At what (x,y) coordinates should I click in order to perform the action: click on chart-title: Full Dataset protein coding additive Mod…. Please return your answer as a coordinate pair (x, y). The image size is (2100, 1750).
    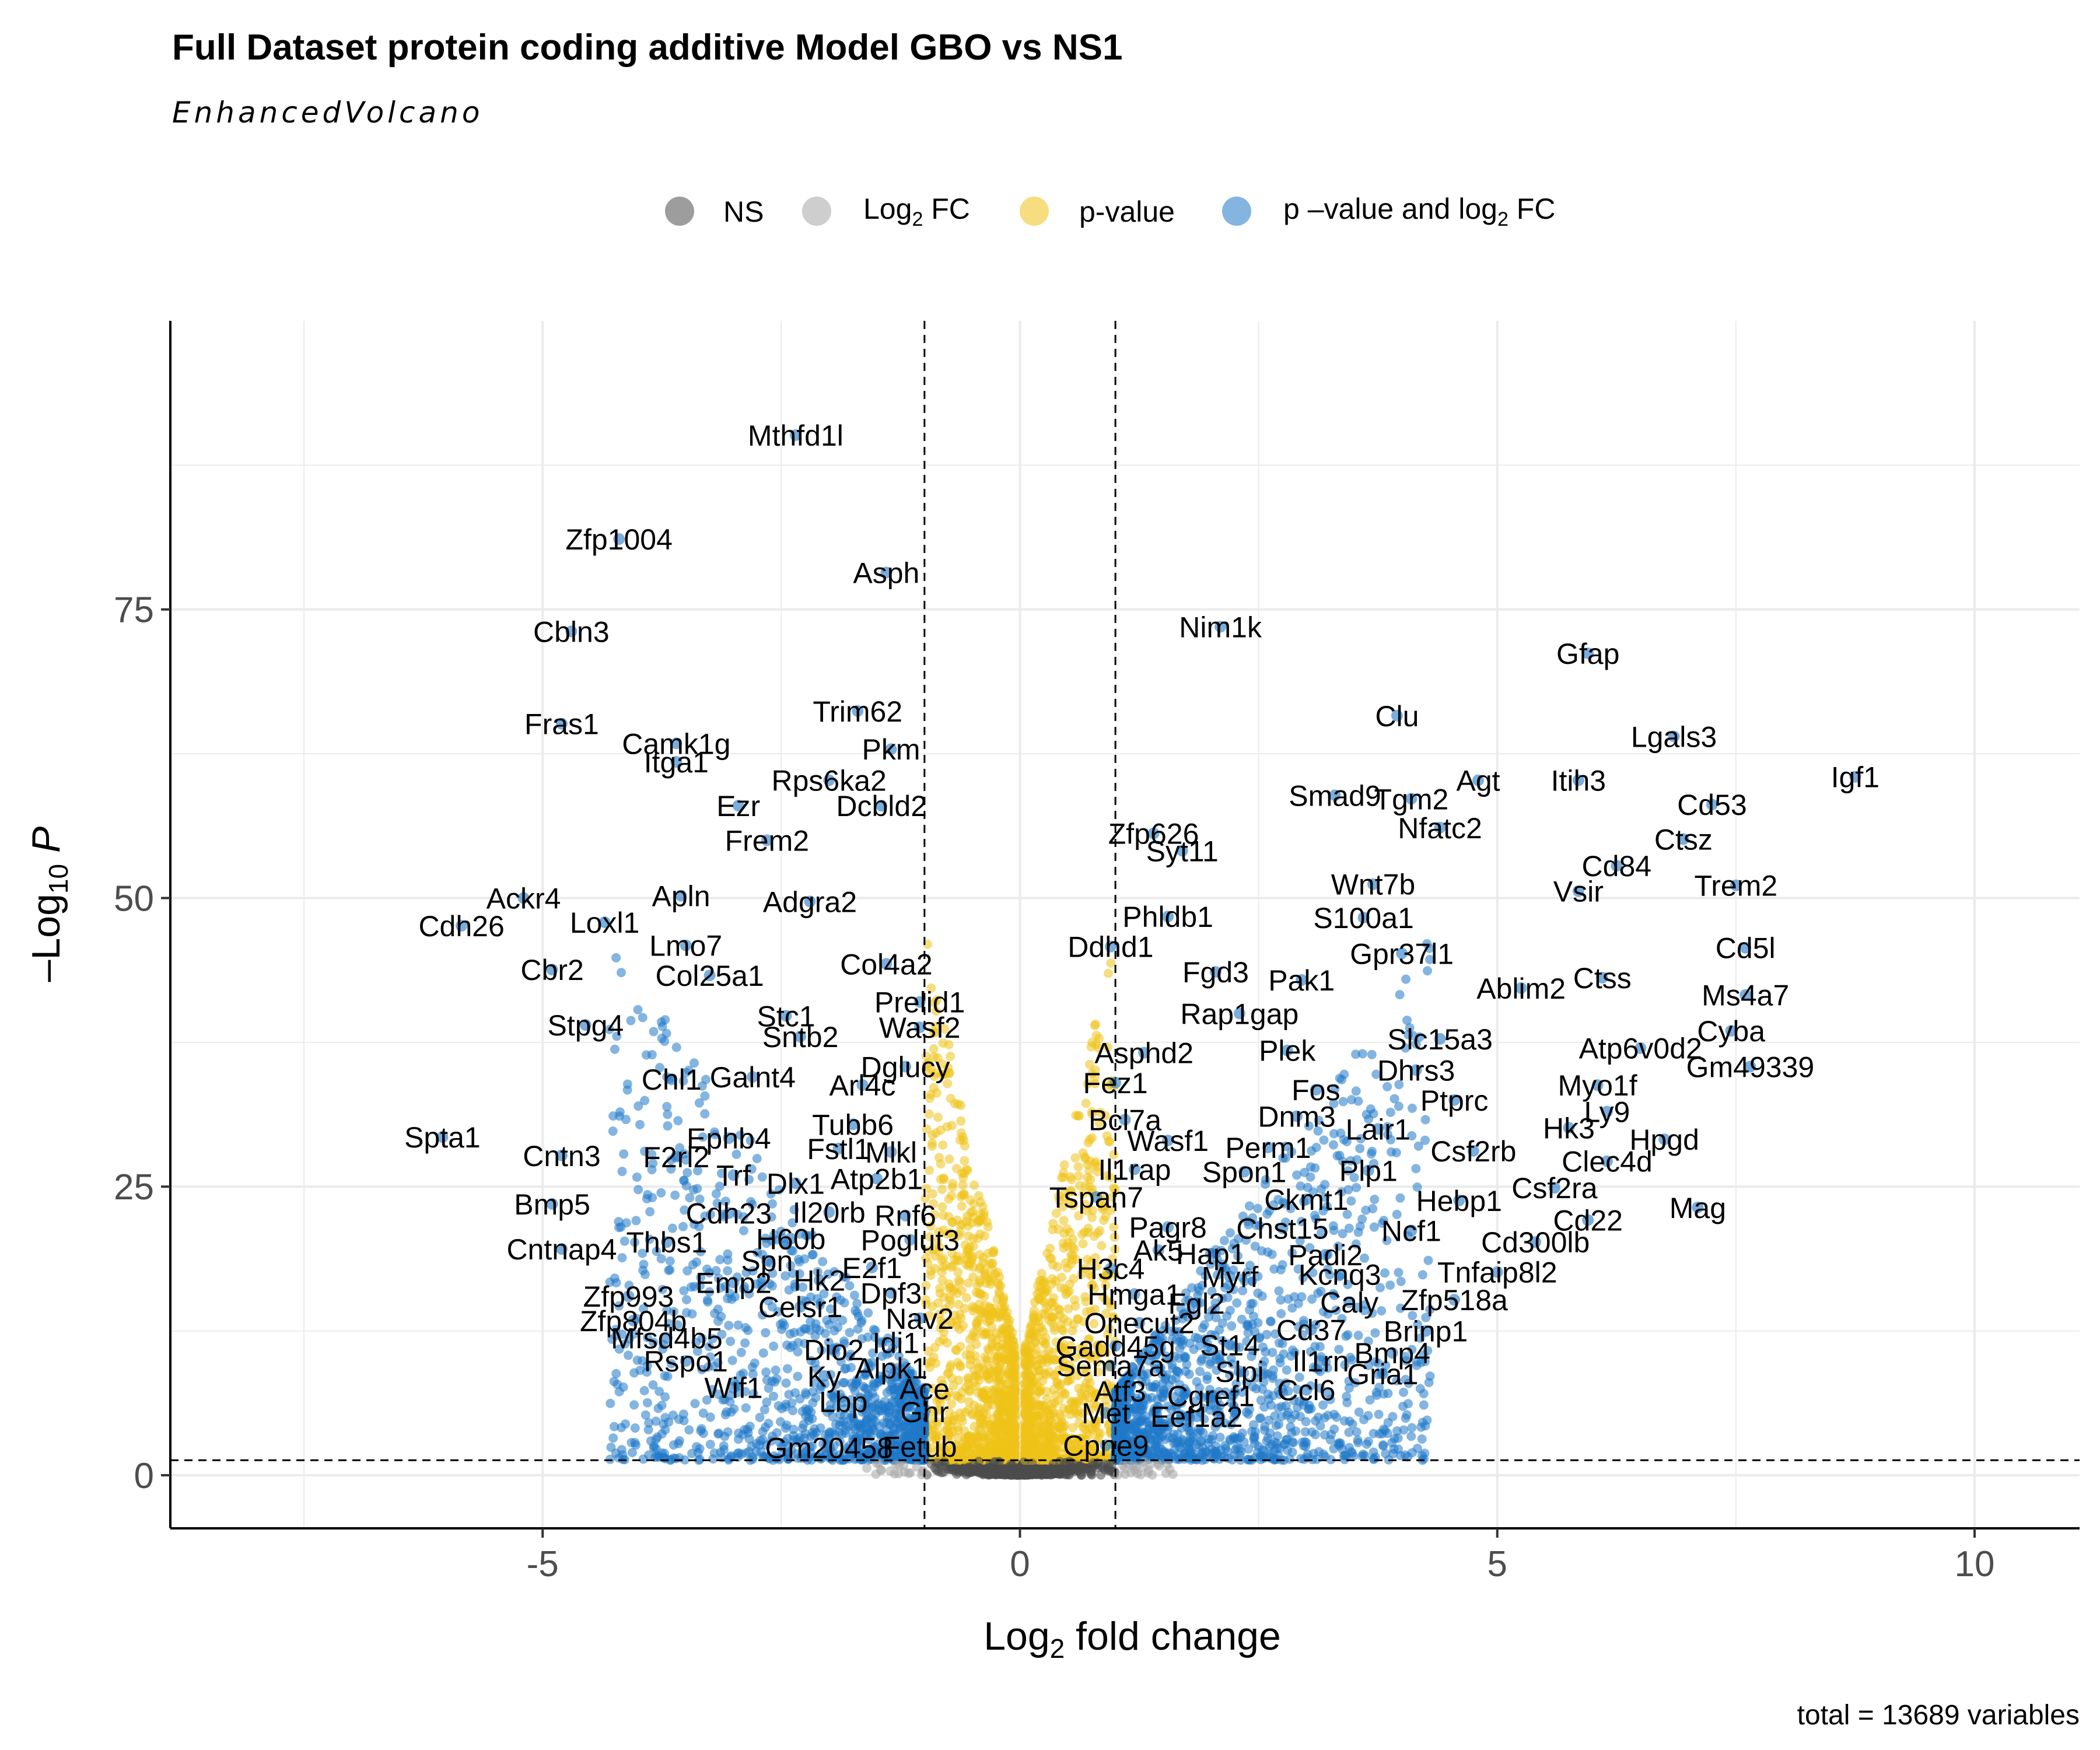
    Looking at the image, I should click on (647, 48).